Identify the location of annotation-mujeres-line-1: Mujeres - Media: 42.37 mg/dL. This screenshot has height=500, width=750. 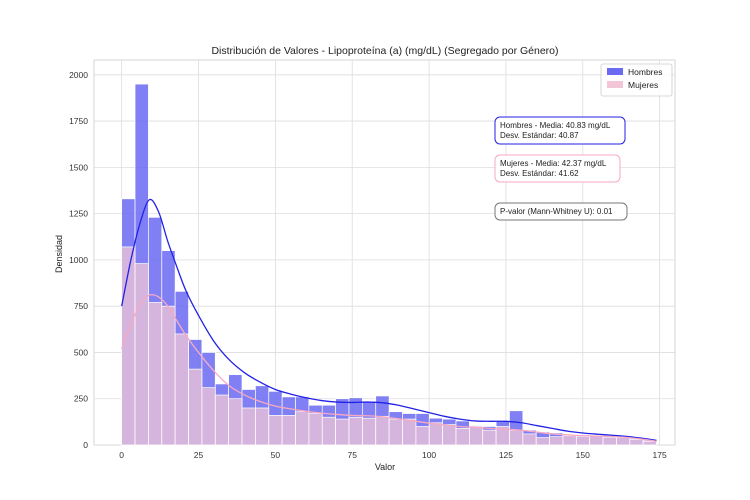
(553, 163).